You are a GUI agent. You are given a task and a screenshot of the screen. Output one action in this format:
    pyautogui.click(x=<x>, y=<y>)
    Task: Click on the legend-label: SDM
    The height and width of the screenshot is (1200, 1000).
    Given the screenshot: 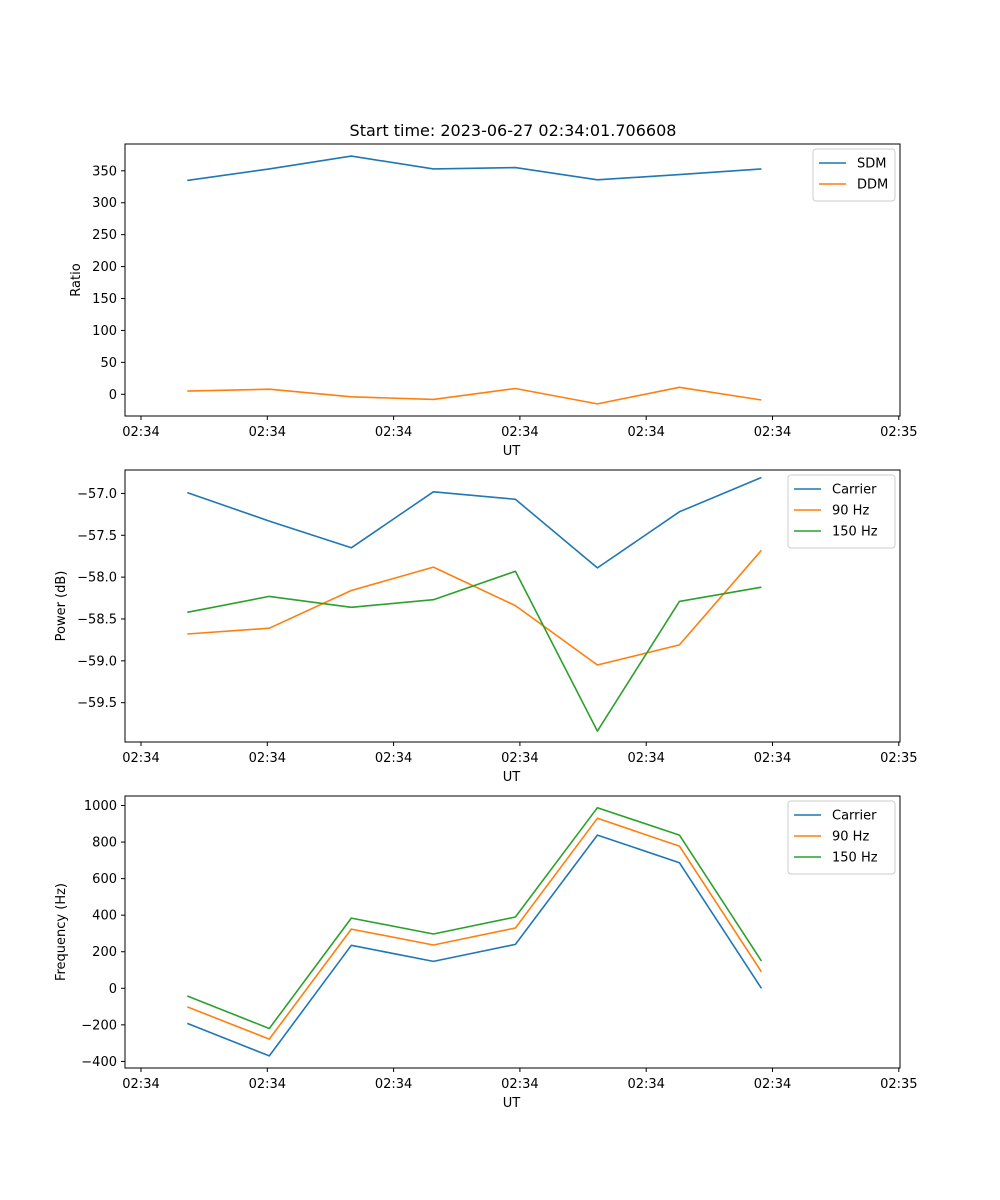 What is the action you would take?
    pyautogui.click(x=871, y=164)
    